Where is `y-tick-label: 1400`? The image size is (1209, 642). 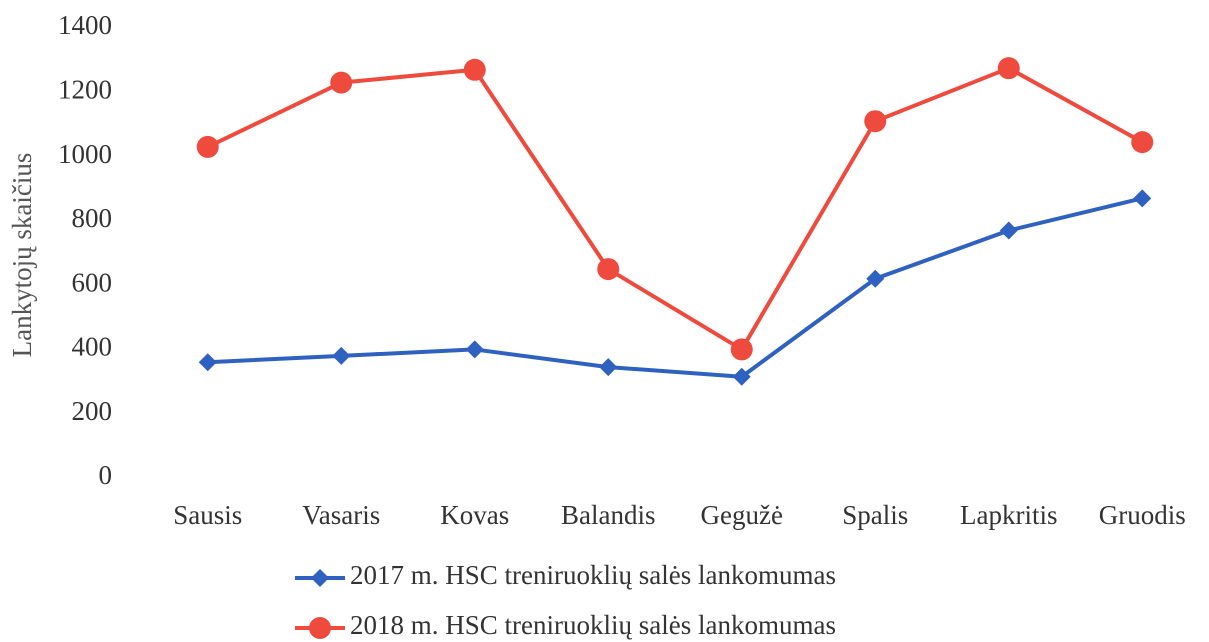 y-tick-label: 1400 is located at coordinates (85, 25).